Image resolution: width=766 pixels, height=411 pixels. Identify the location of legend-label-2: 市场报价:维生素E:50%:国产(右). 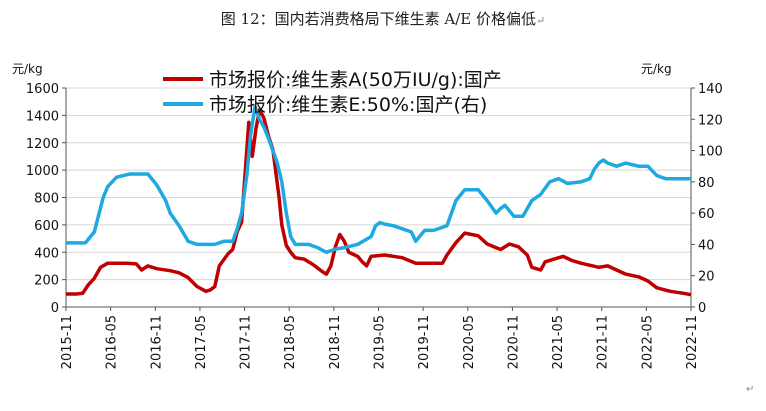
(348, 105).